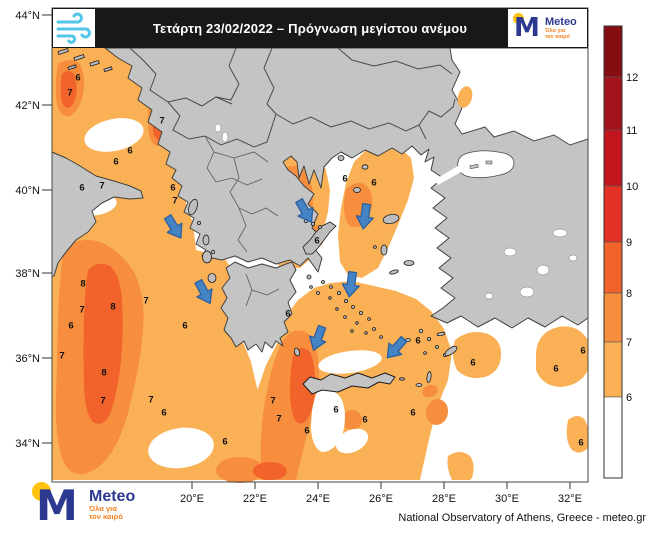  Describe the element at coordinates (27, 106) in the screenshot. I see `lat-label: 42°N` at that location.